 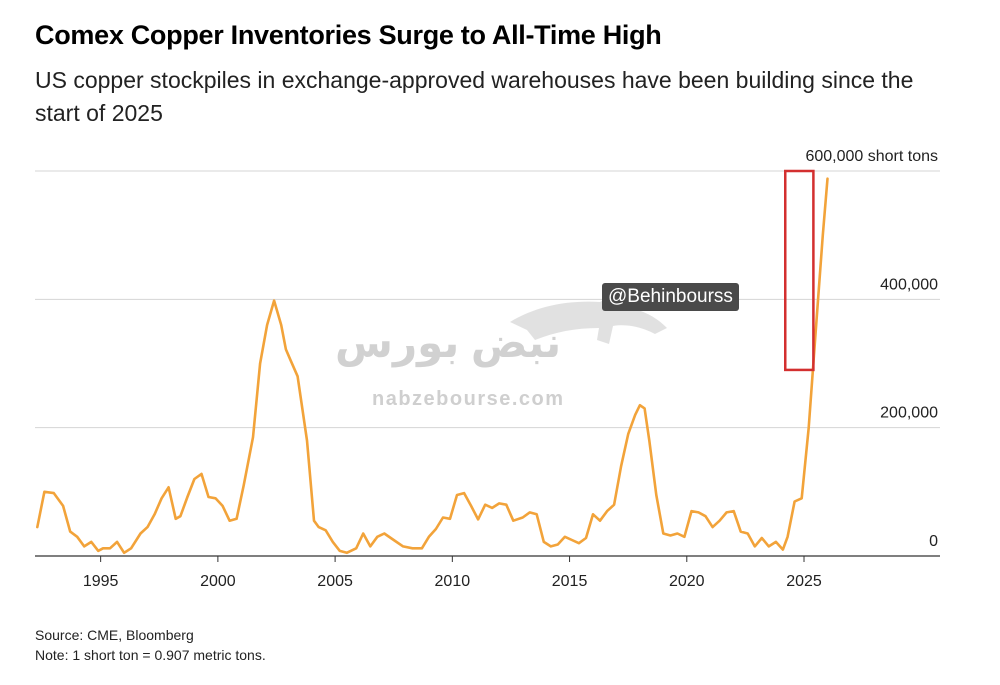 I want to click on y-tick-label: 400,000, so click(x=909, y=284).